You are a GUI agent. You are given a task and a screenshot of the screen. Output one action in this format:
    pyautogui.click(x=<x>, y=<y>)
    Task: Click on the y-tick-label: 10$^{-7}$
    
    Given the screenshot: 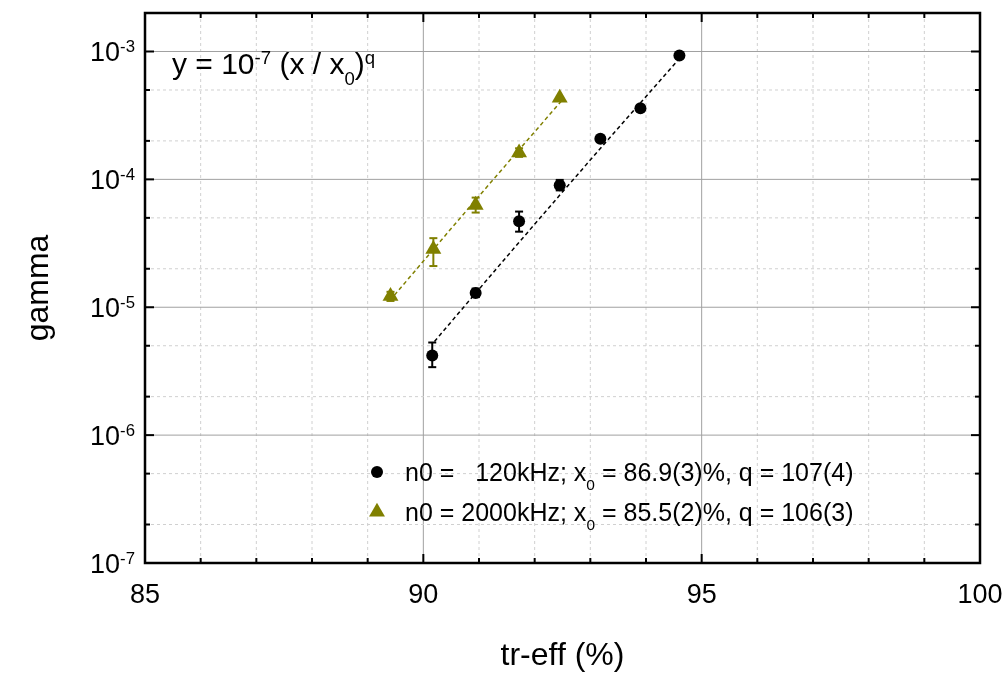 What is the action you would take?
    pyautogui.click(x=112, y=563)
    